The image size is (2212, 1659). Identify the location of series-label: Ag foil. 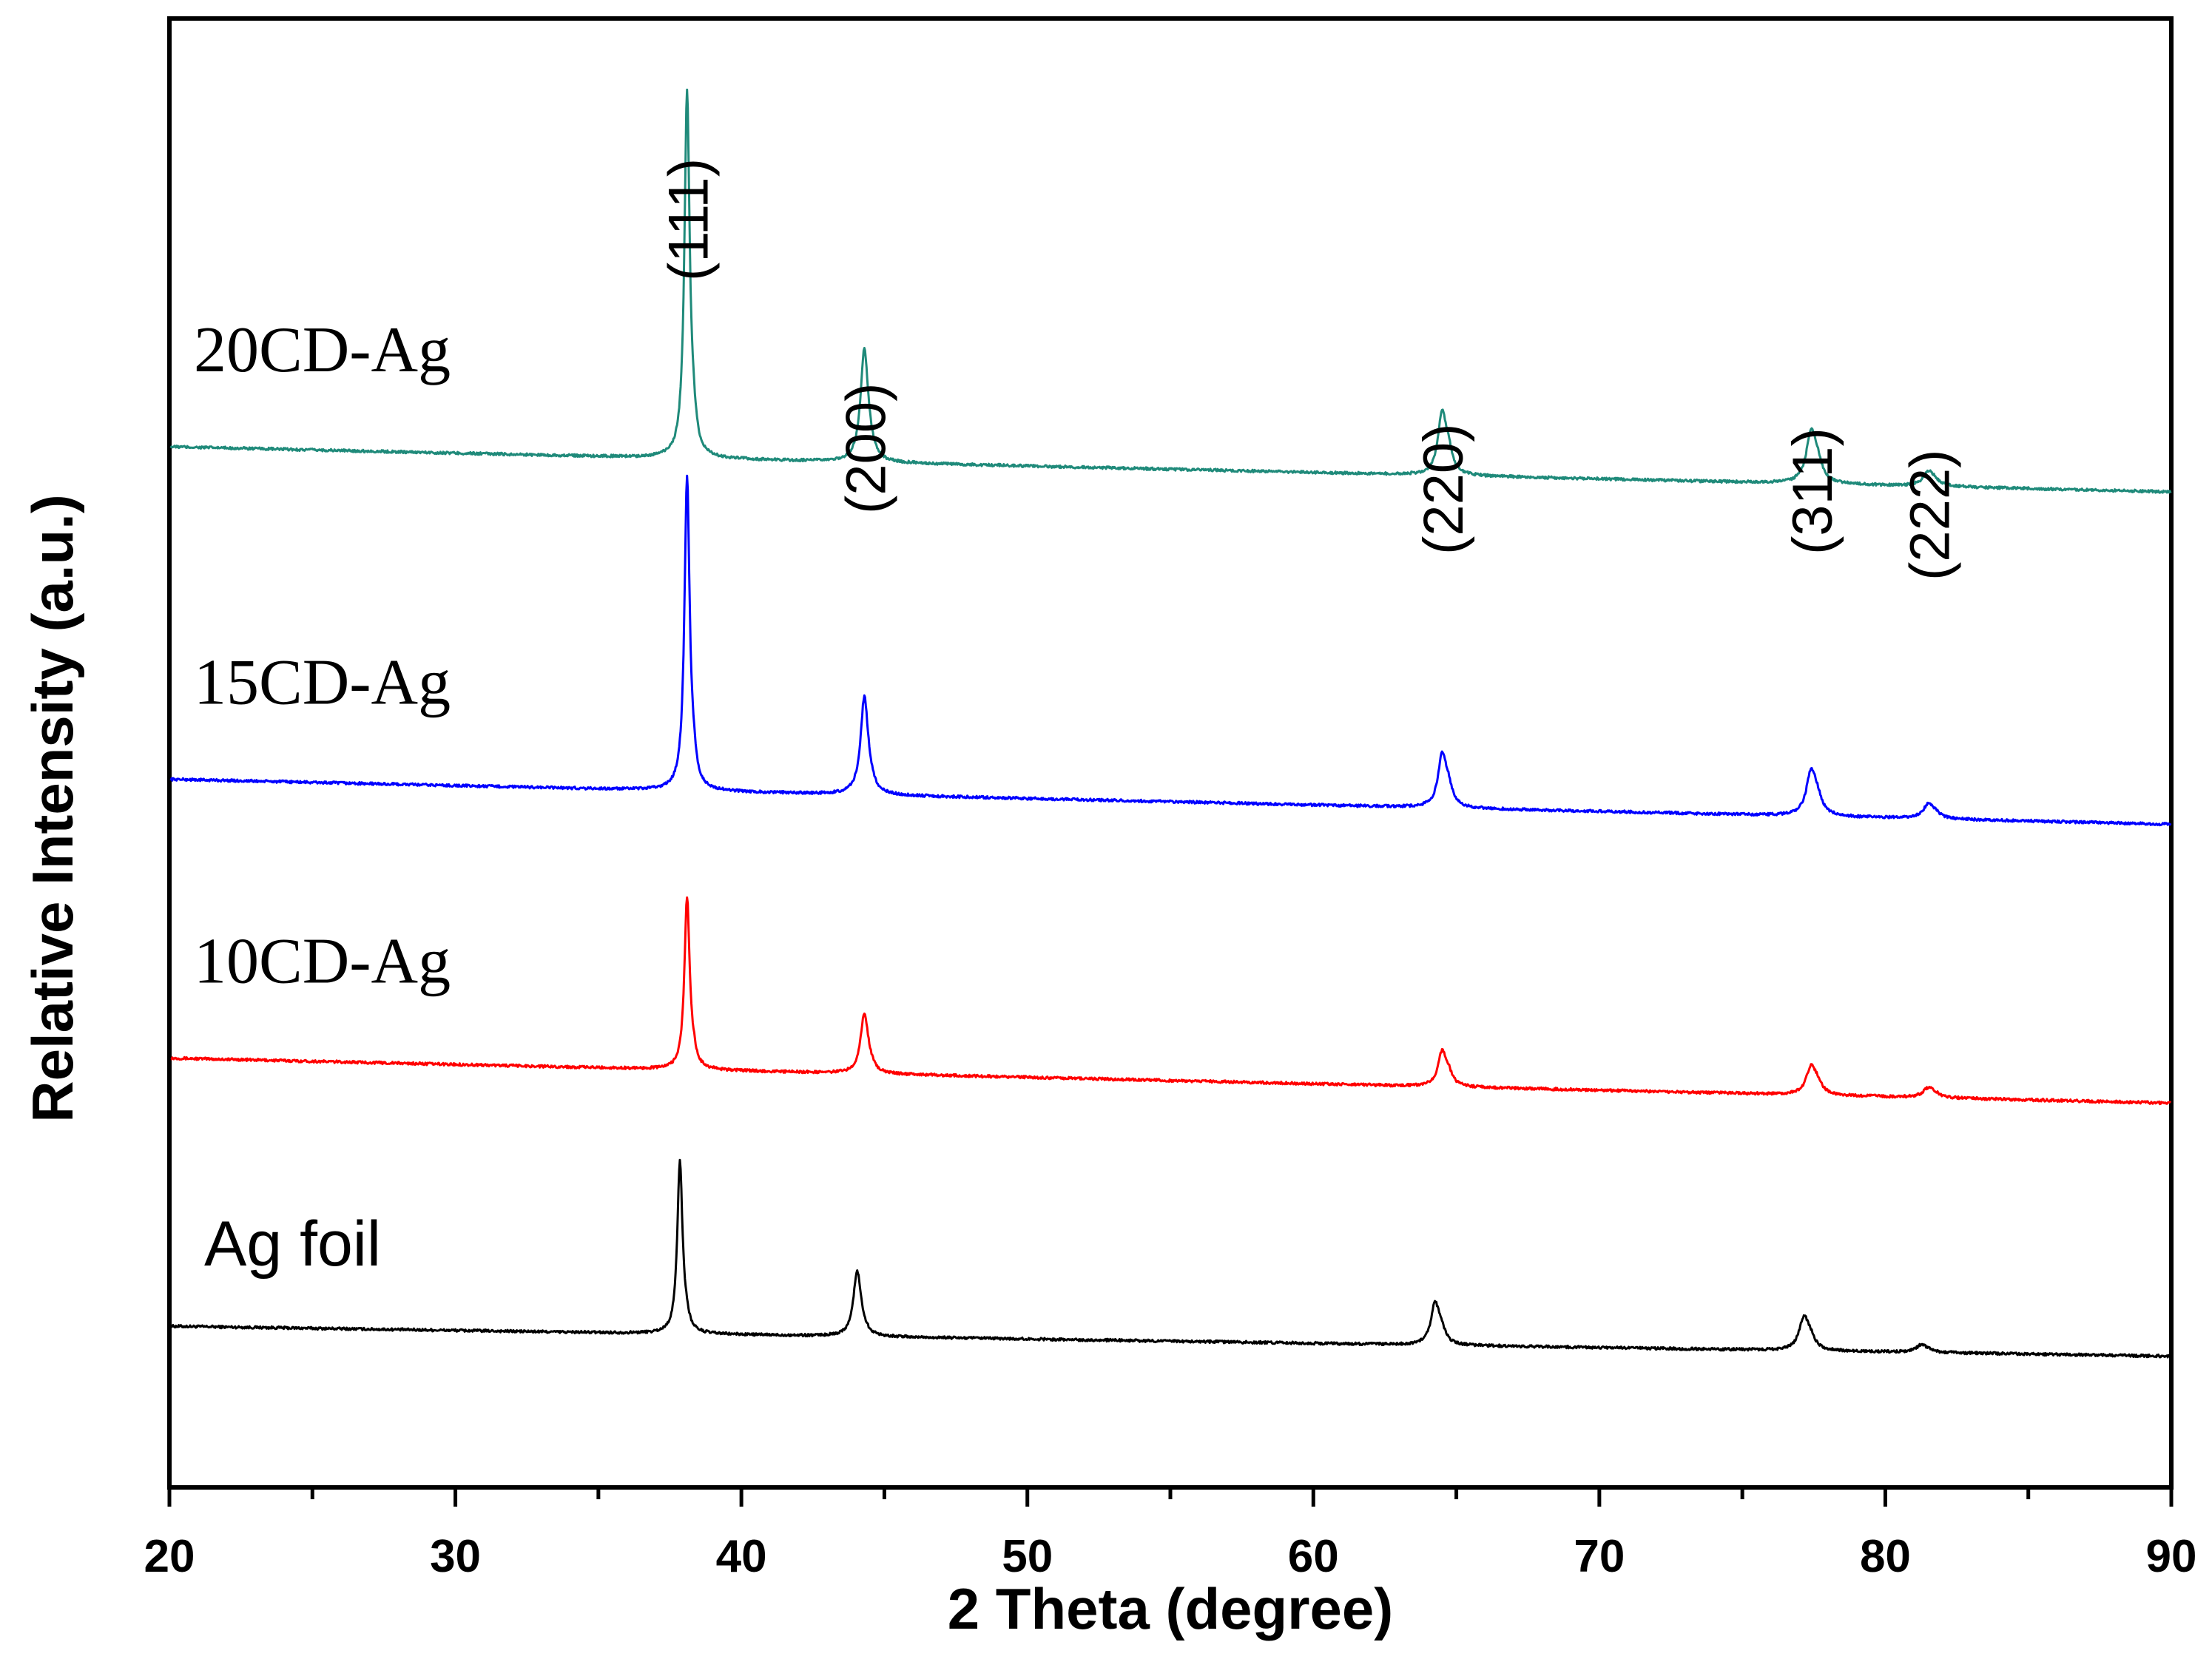
(292, 1244).